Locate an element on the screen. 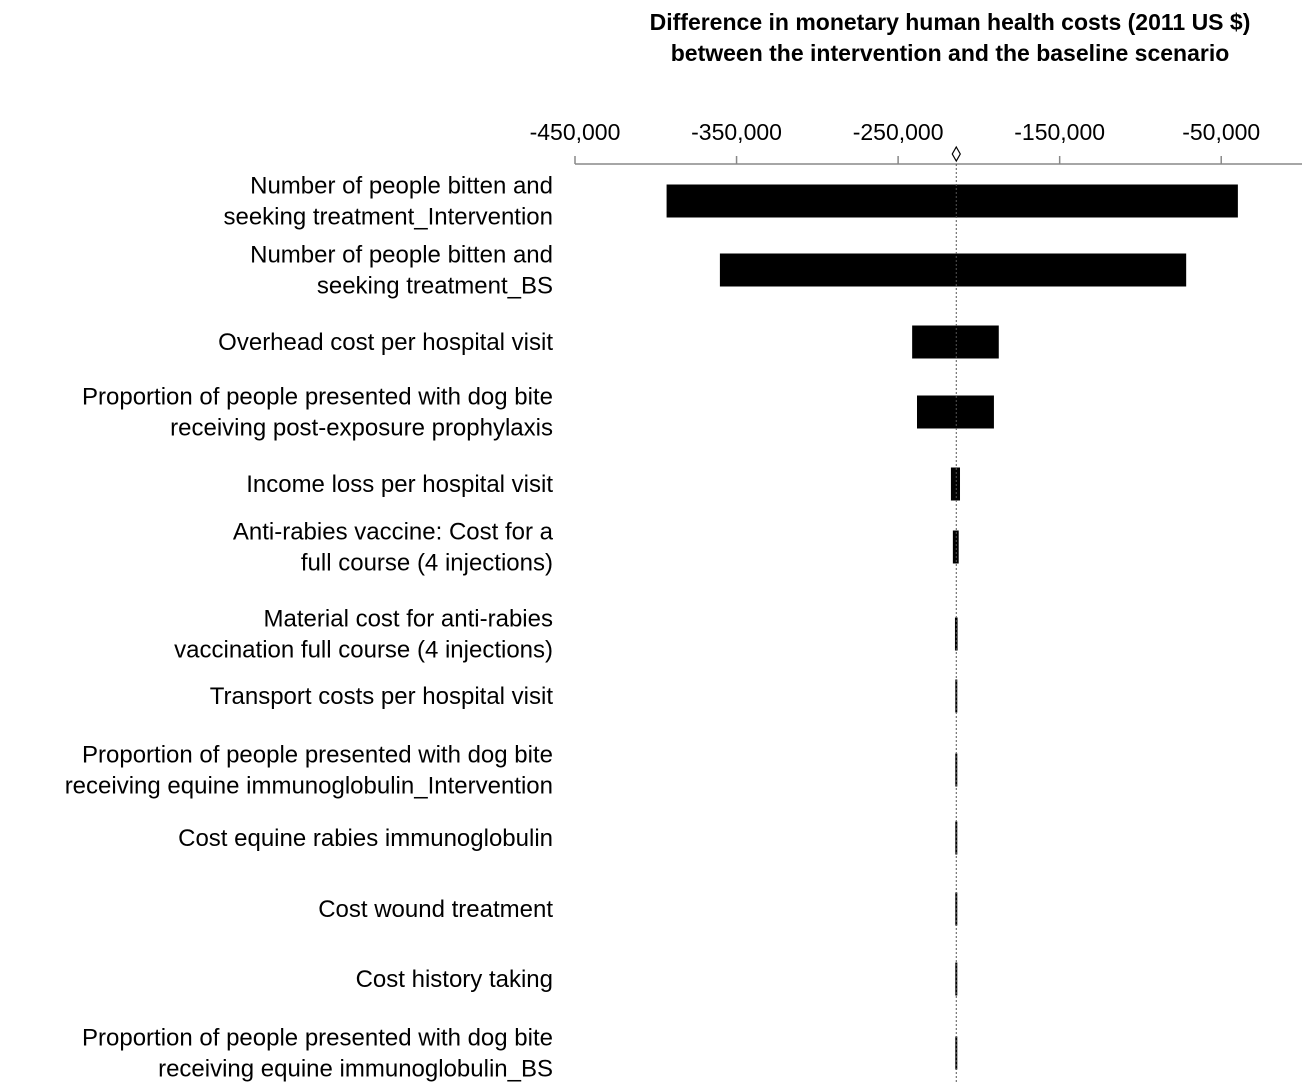  category-label: Income loss per hospital visit is located at coordinates (399, 484).